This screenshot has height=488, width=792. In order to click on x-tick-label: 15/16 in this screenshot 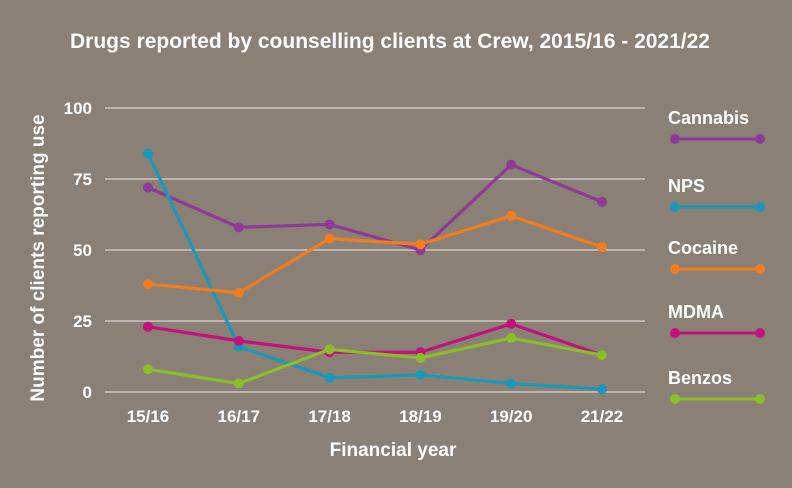, I will do `click(148, 416)`.